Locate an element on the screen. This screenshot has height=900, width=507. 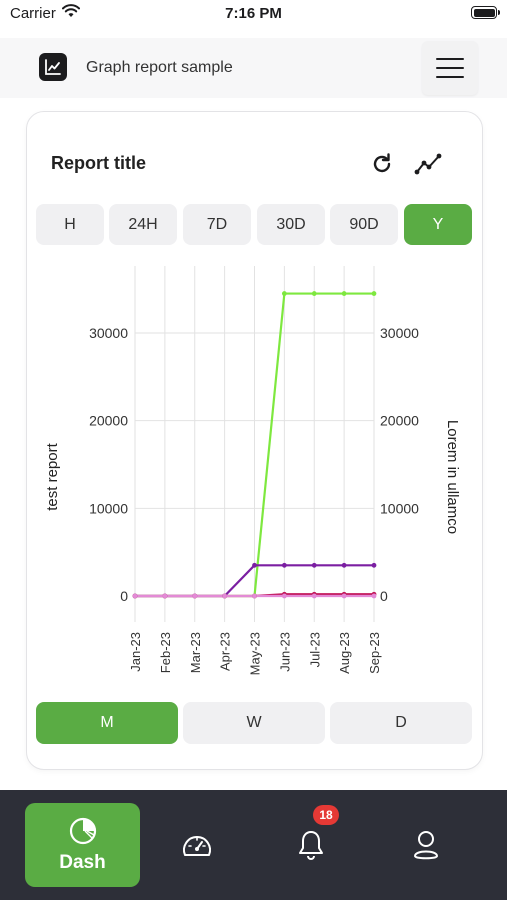
x-tick-label: Jul-23 is located at coordinates (314, 649).